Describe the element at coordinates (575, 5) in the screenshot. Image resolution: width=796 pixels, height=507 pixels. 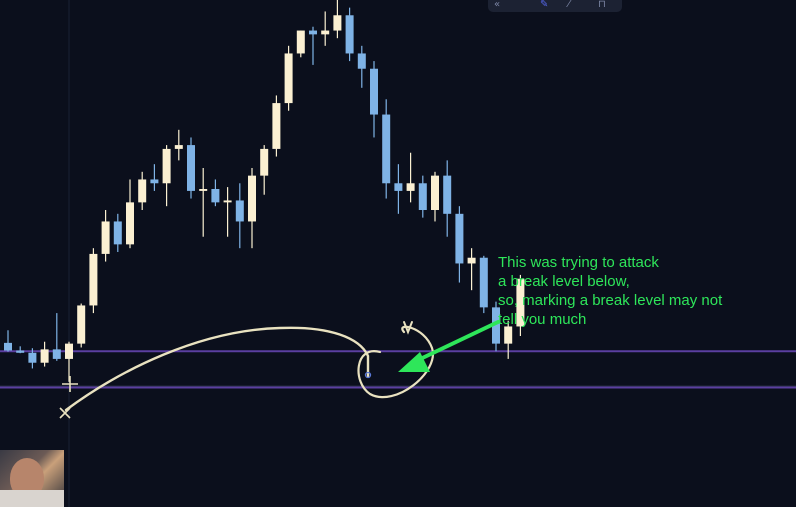
I see `brush-icon: ⁄` at that location.